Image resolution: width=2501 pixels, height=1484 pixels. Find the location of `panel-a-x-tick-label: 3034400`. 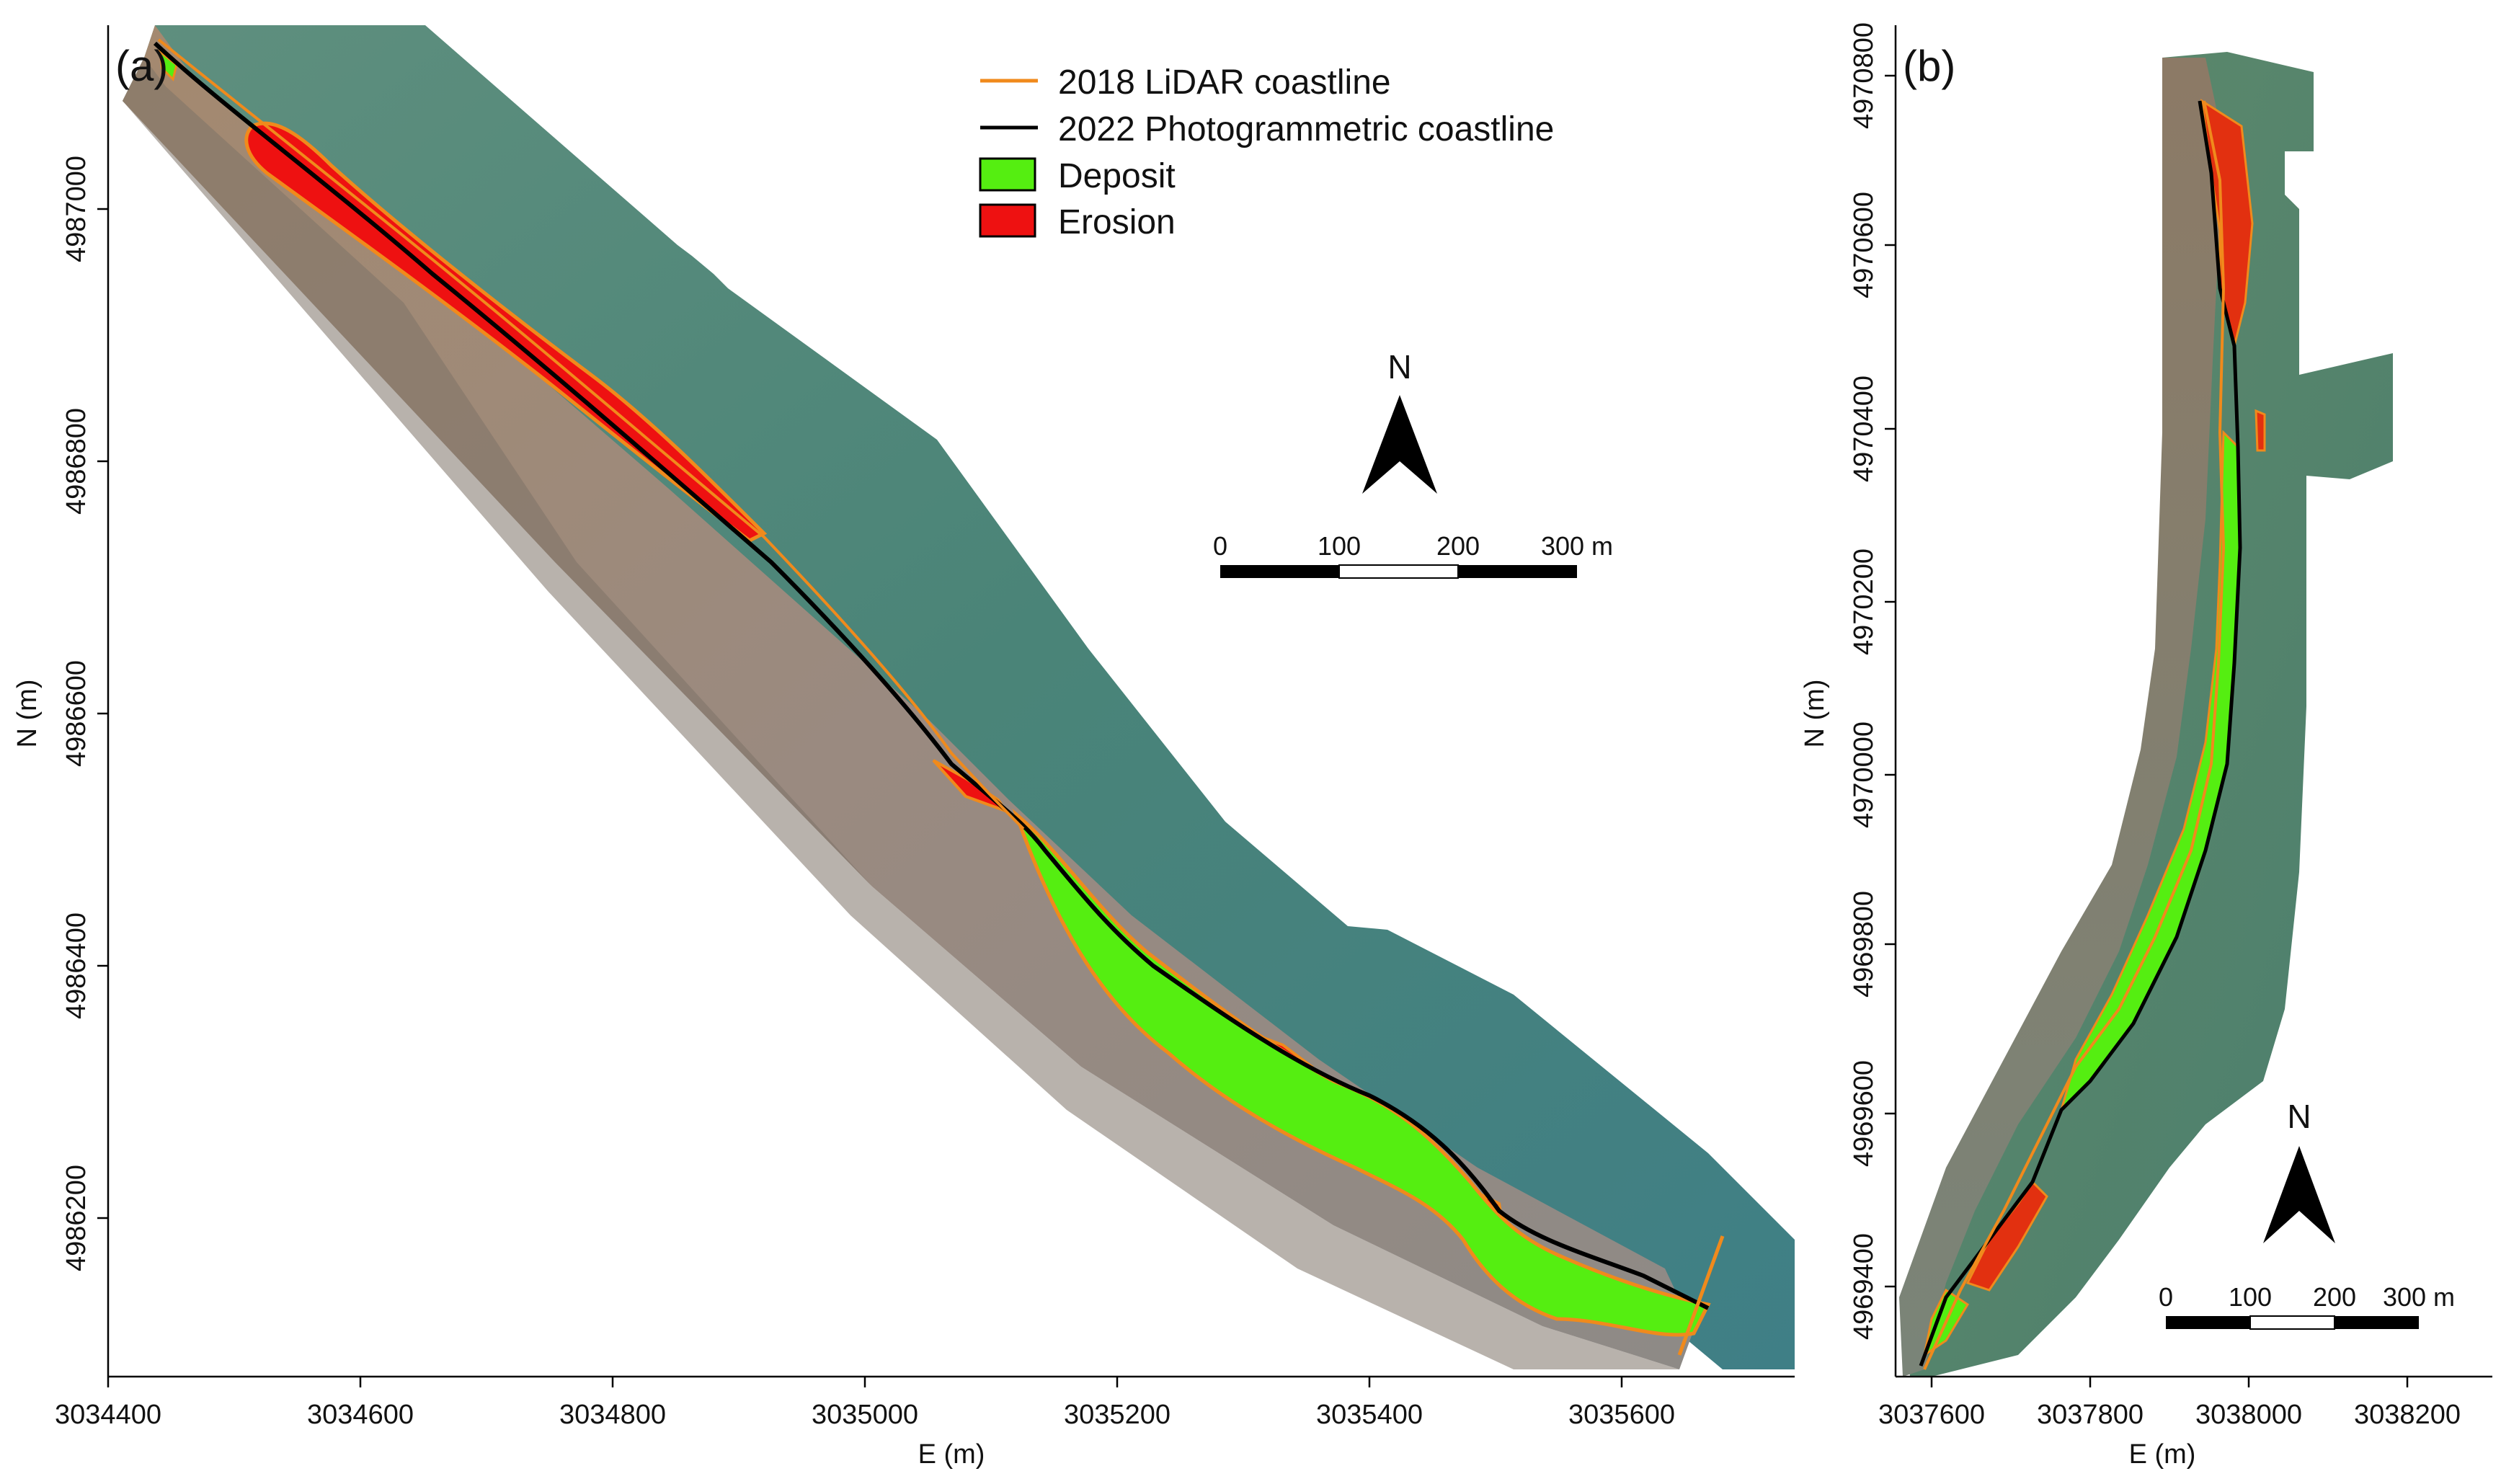

panel-a-x-tick-label: 3034400 is located at coordinates (108, 1415).